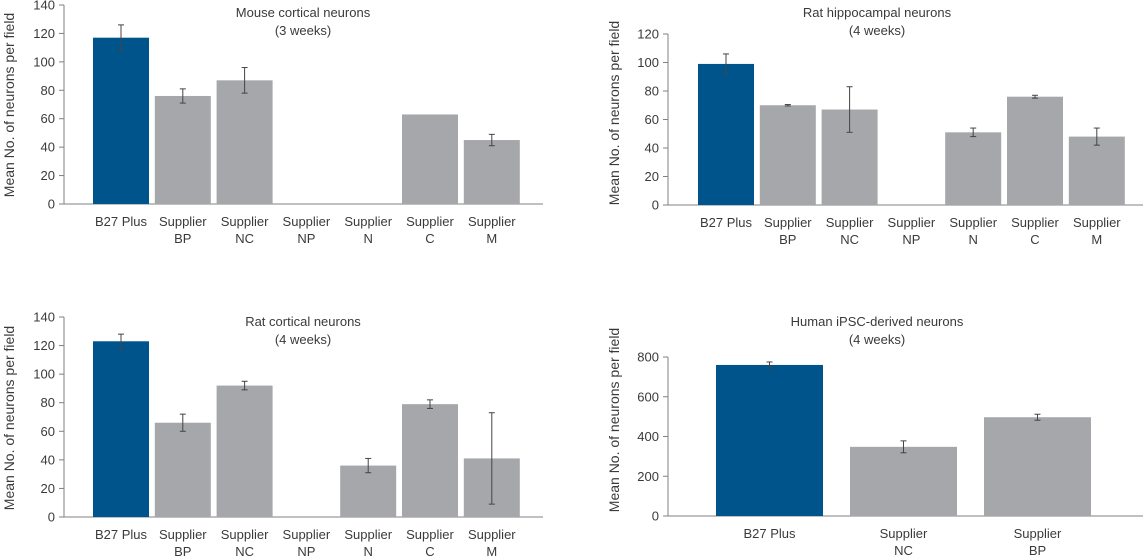 This screenshot has height=556, width=1143. Describe the element at coordinates (648, 436) in the screenshot. I see `y-tick-label: 400` at that location.